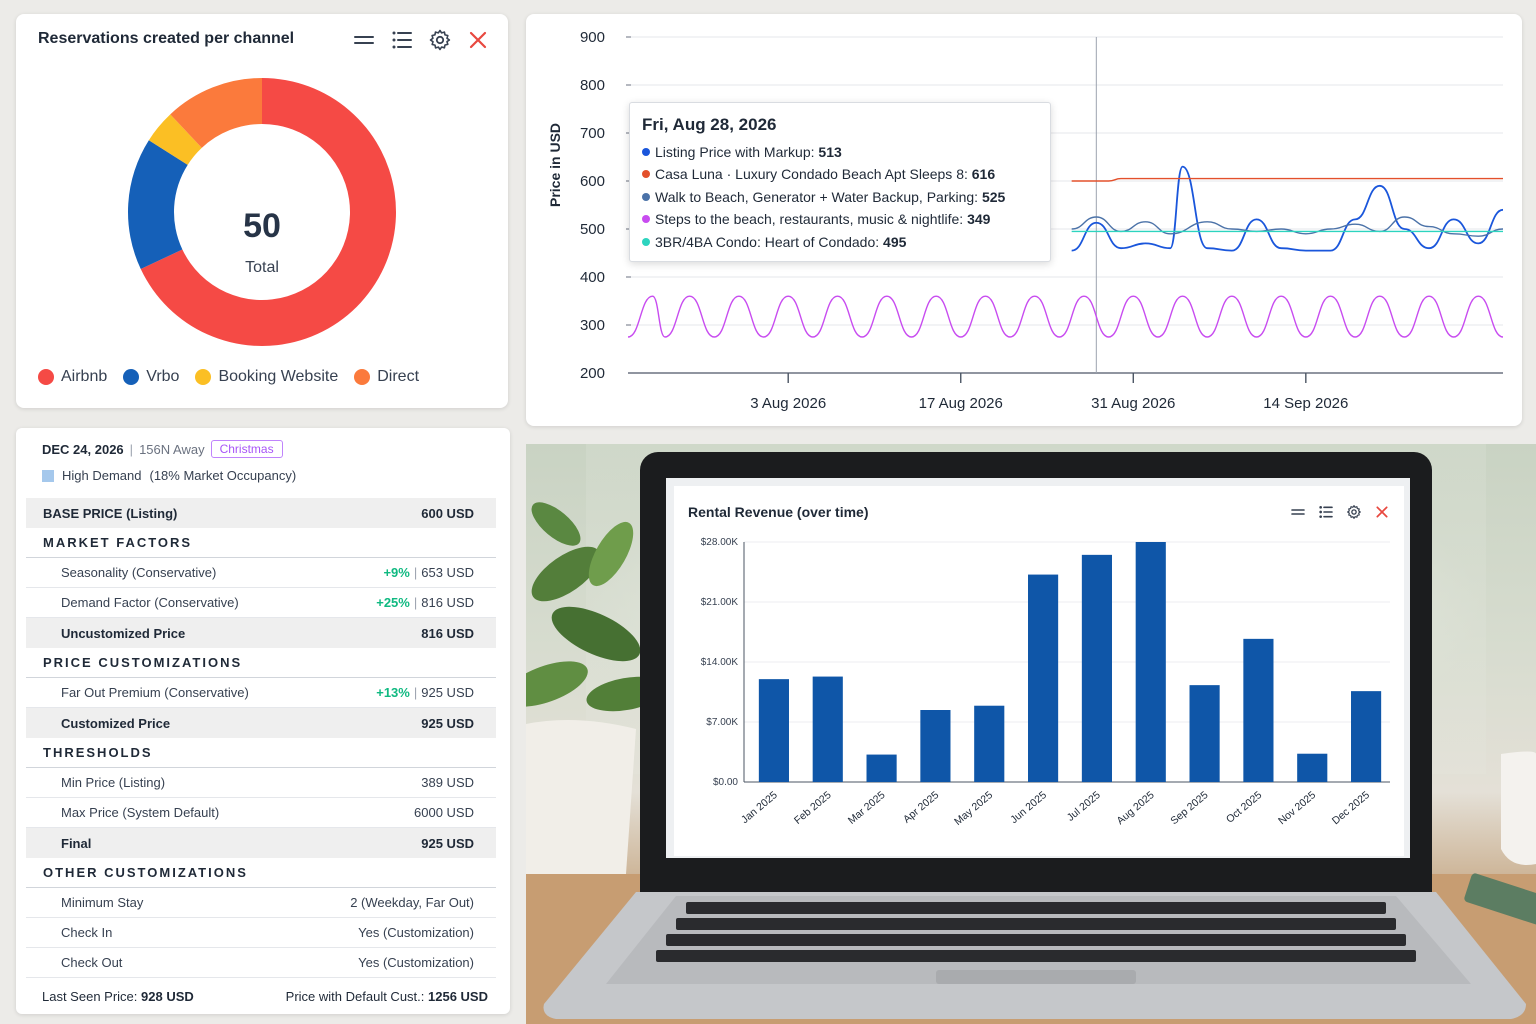 The height and width of the screenshot is (1024, 1536). I want to click on bar-x-tick-label: Jul 2025, so click(1084, 806).